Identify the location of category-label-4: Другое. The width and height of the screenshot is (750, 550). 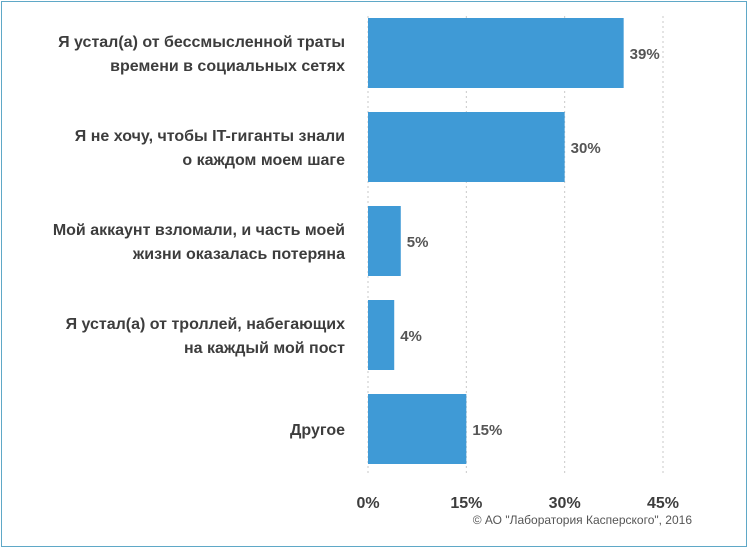
(317, 430).